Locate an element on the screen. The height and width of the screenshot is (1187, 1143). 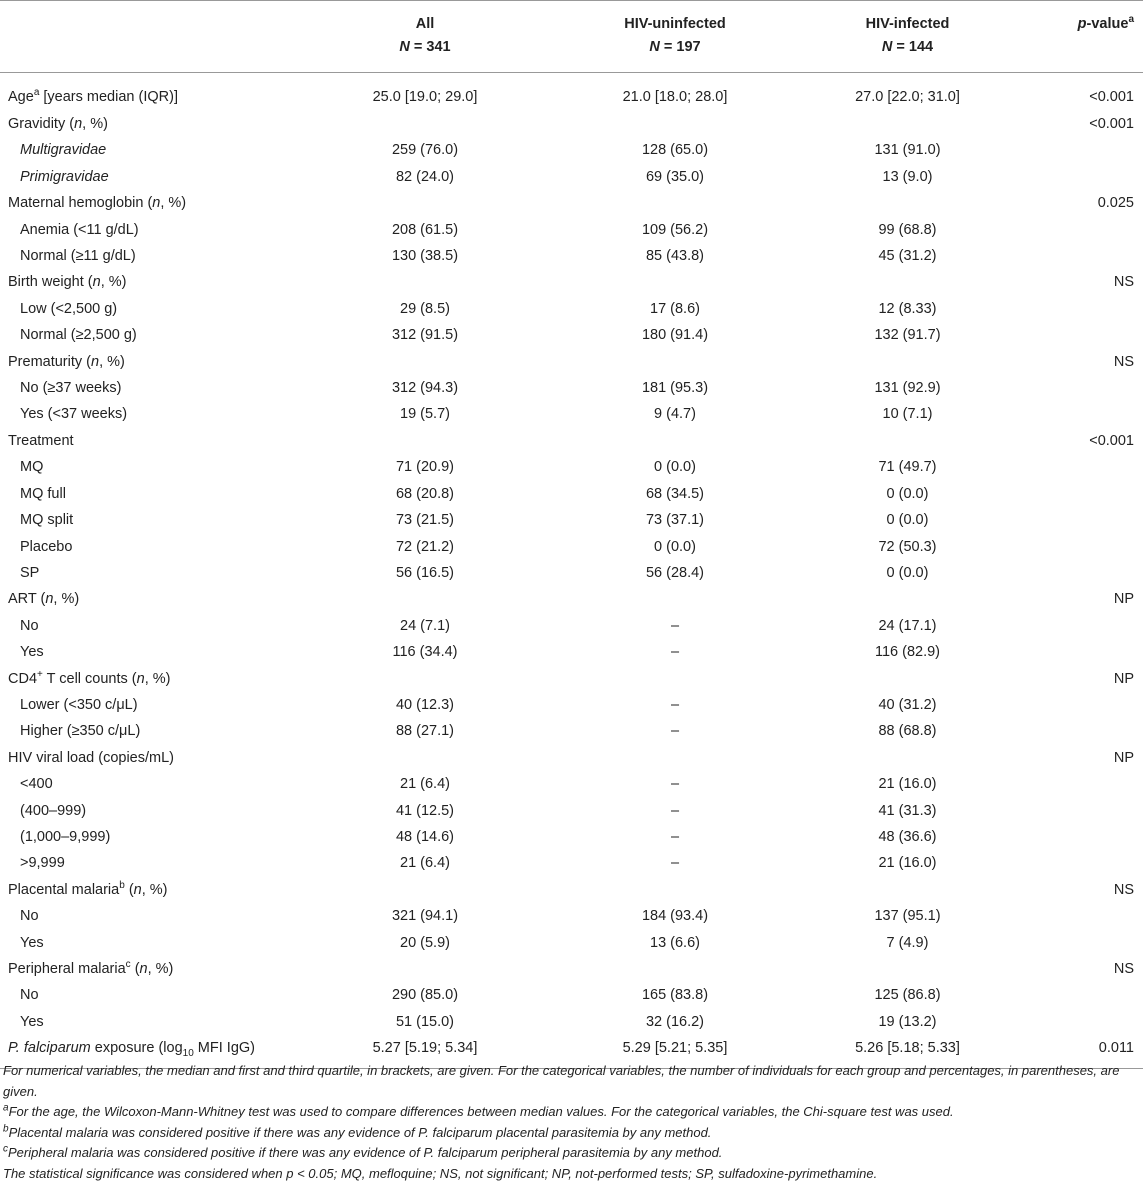
value-cell: 21 (16.0) is located at coordinates (907, 863).